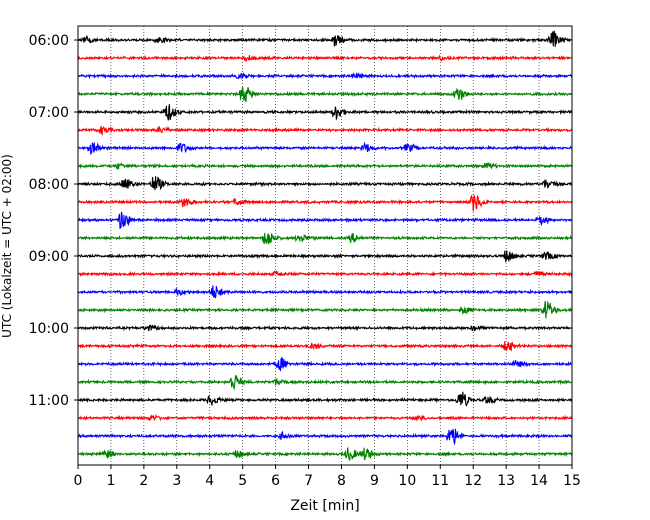 Image resolution: width=650 pixels, height=520 pixels. What do you see at coordinates (49, 257) in the screenshot?
I see `y-tick-label: 09:00` at bounding box center [49, 257].